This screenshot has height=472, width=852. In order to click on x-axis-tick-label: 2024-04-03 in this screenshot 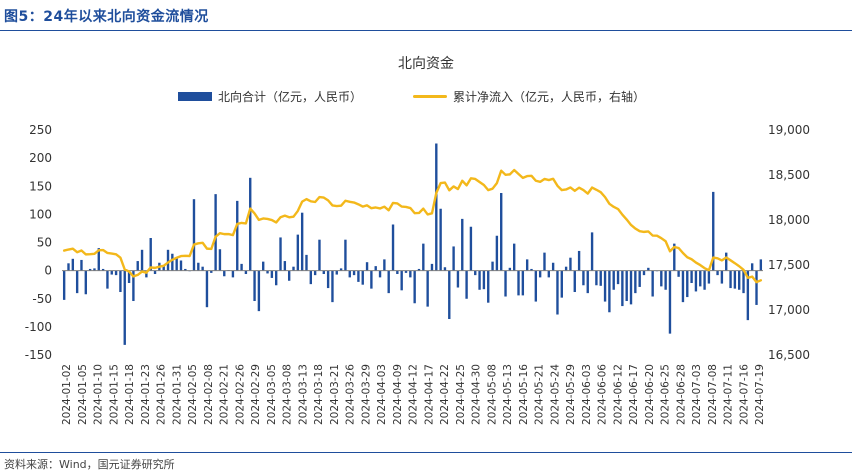, I will do `click(382, 394)`.